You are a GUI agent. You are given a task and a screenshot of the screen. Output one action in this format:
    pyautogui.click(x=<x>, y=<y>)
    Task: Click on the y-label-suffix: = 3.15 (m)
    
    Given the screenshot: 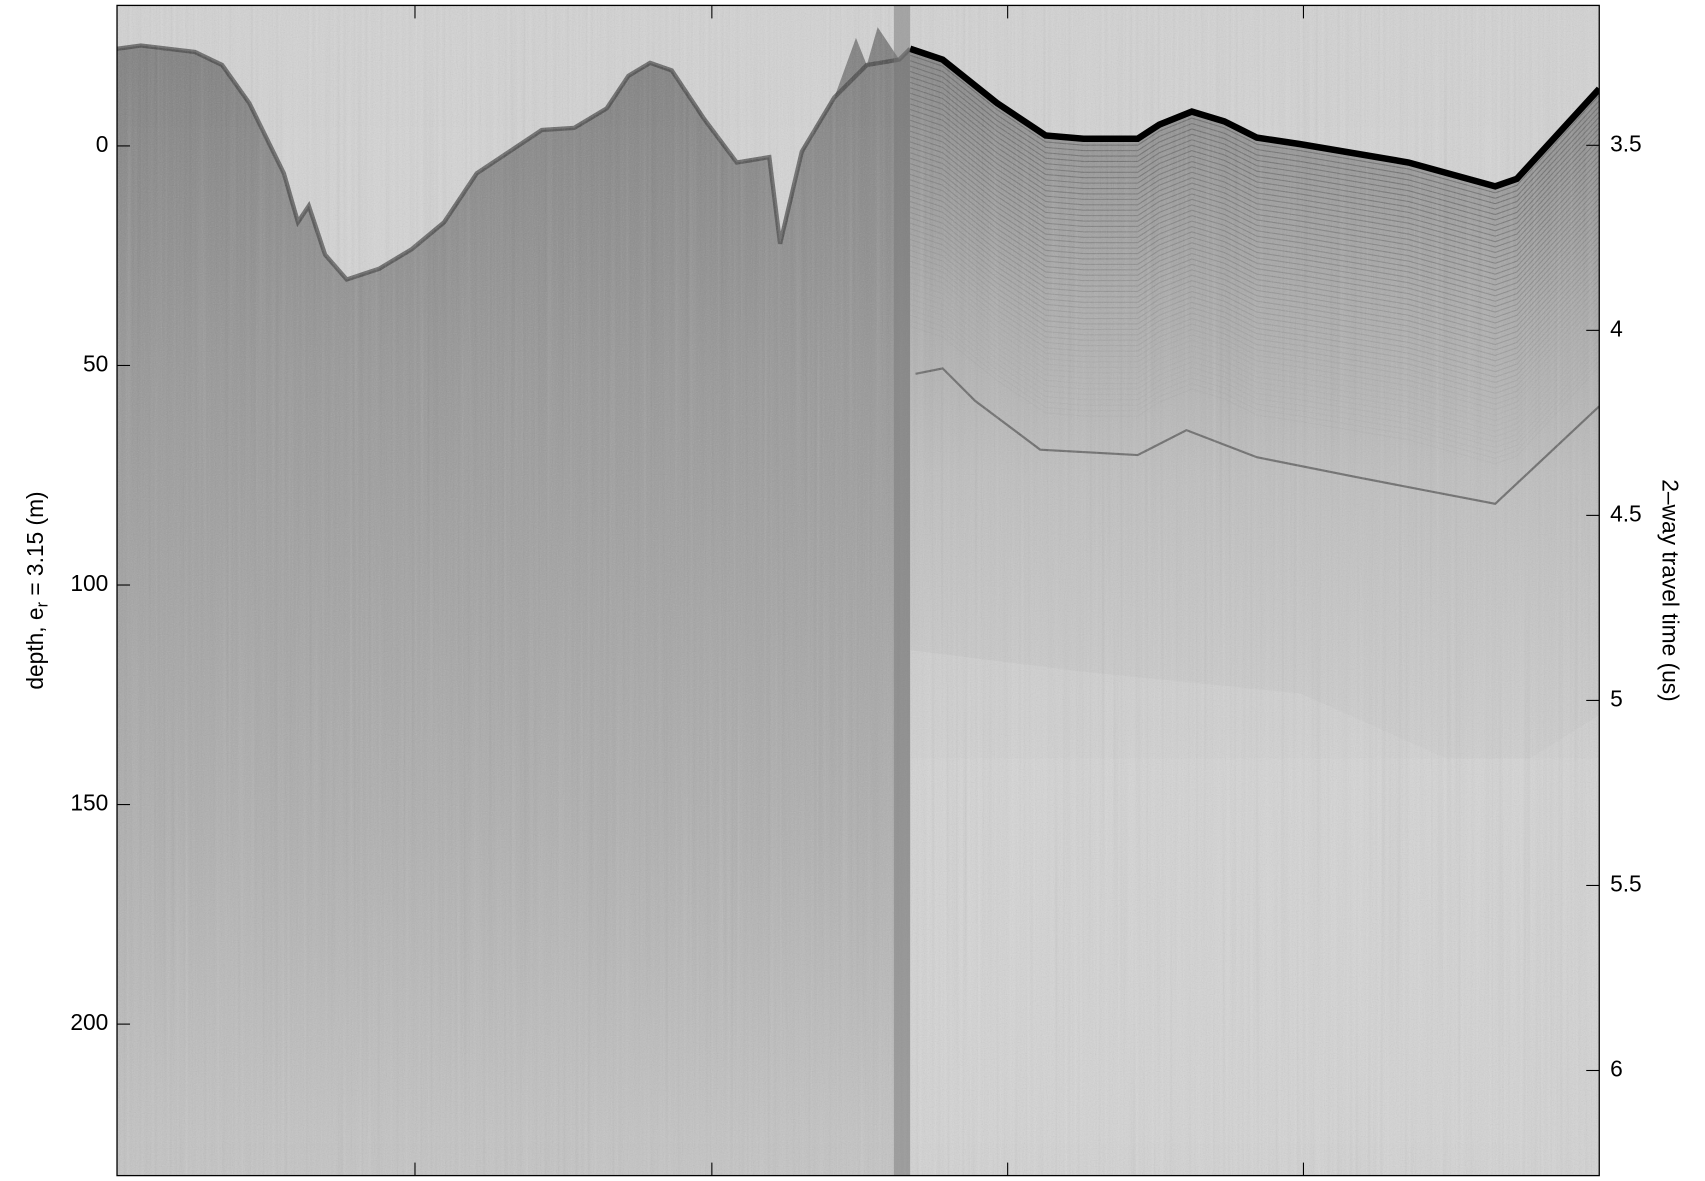 What is the action you would take?
    pyautogui.click(x=35, y=546)
    